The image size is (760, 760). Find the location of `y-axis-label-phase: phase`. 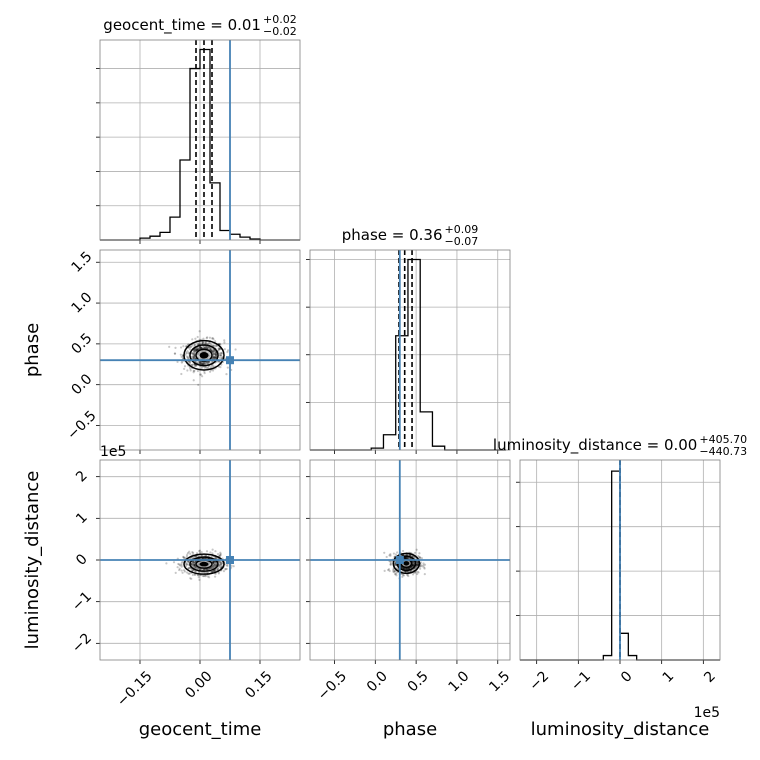

y-axis-label-phase: phase is located at coordinates (32, 350).